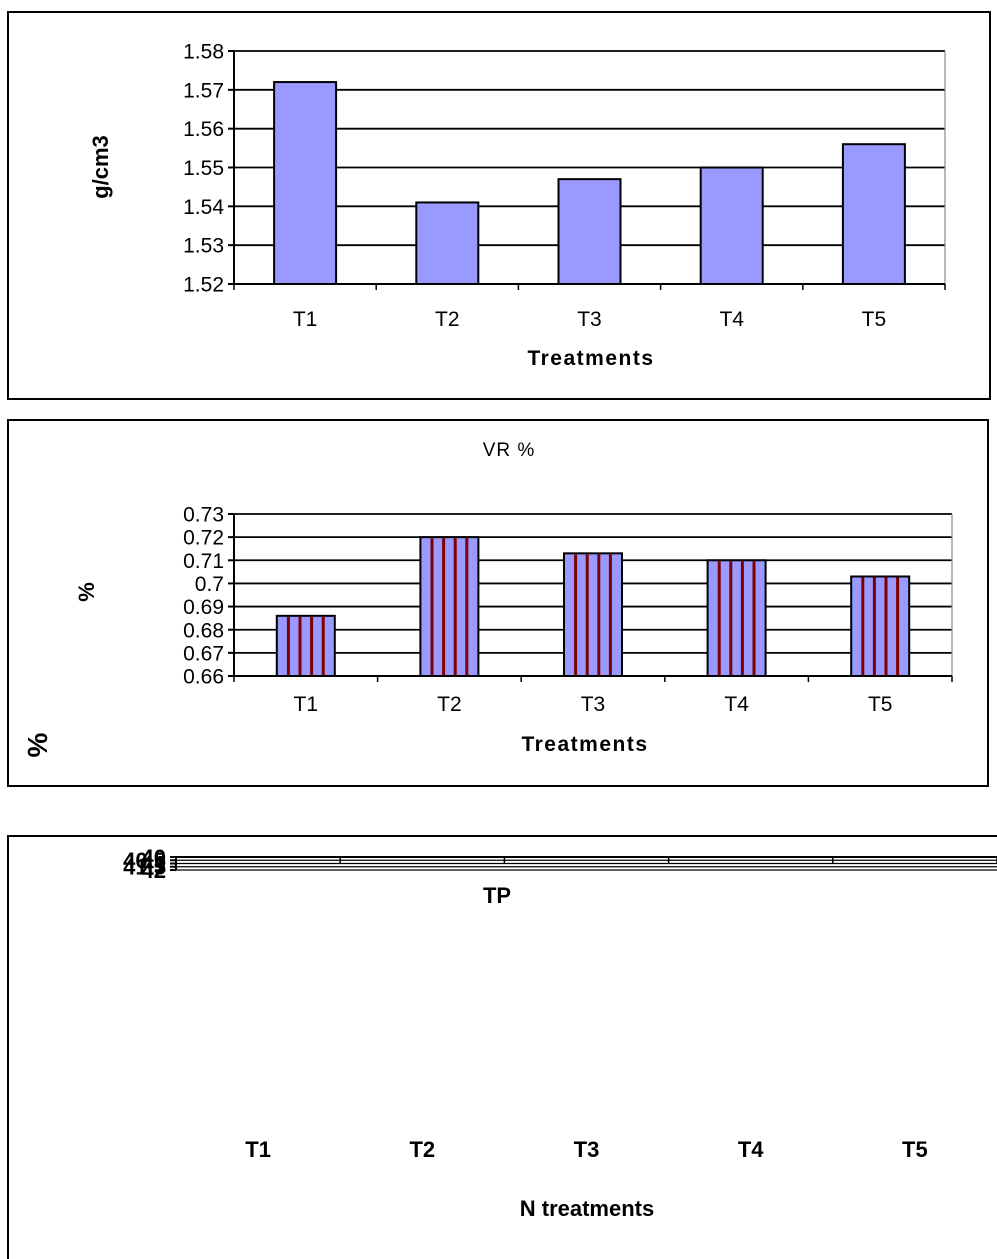  I want to click on y-tick-label: 1.53, so click(203, 246).